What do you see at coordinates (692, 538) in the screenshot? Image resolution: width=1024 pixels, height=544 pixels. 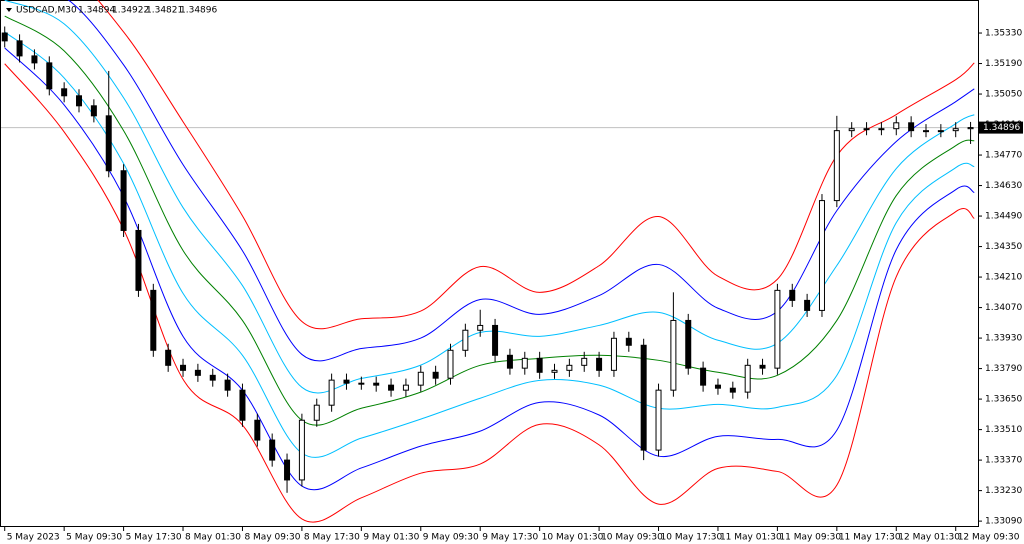 I see `x-tick-label: 10 May 17:30` at bounding box center [692, 538].